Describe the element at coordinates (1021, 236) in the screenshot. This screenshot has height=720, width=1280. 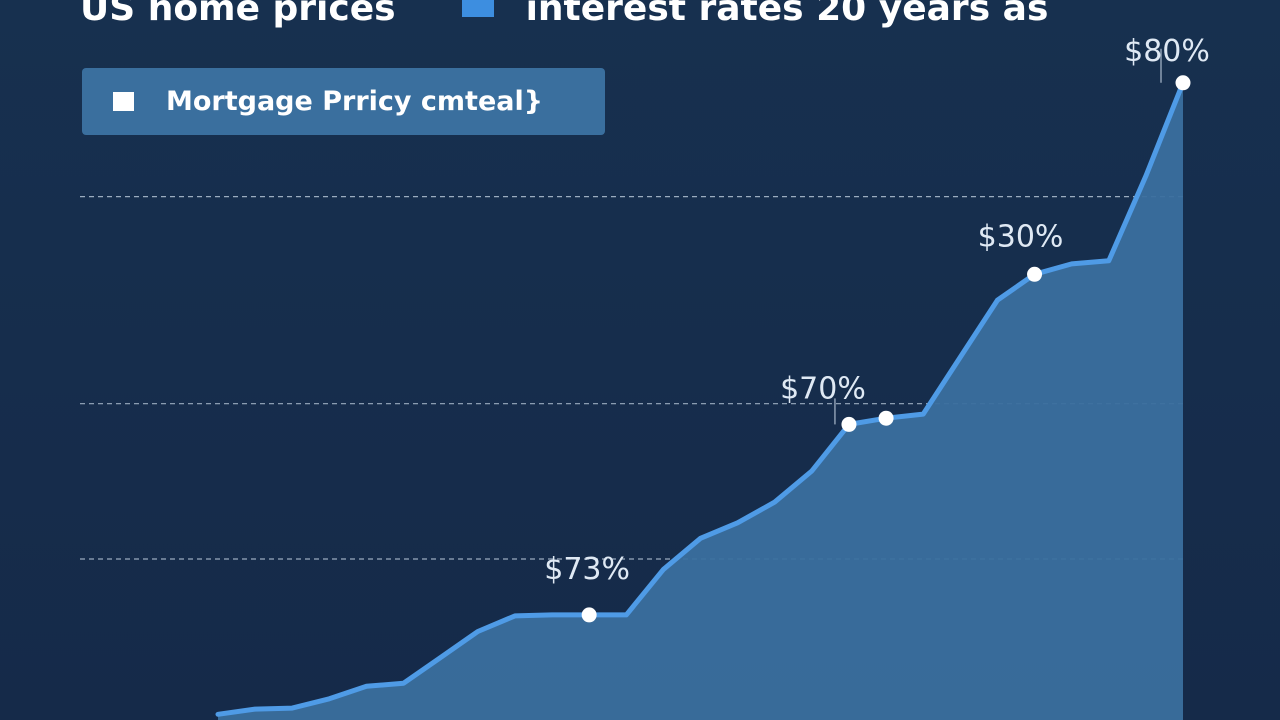
I see `data-label: $30%` at that location.